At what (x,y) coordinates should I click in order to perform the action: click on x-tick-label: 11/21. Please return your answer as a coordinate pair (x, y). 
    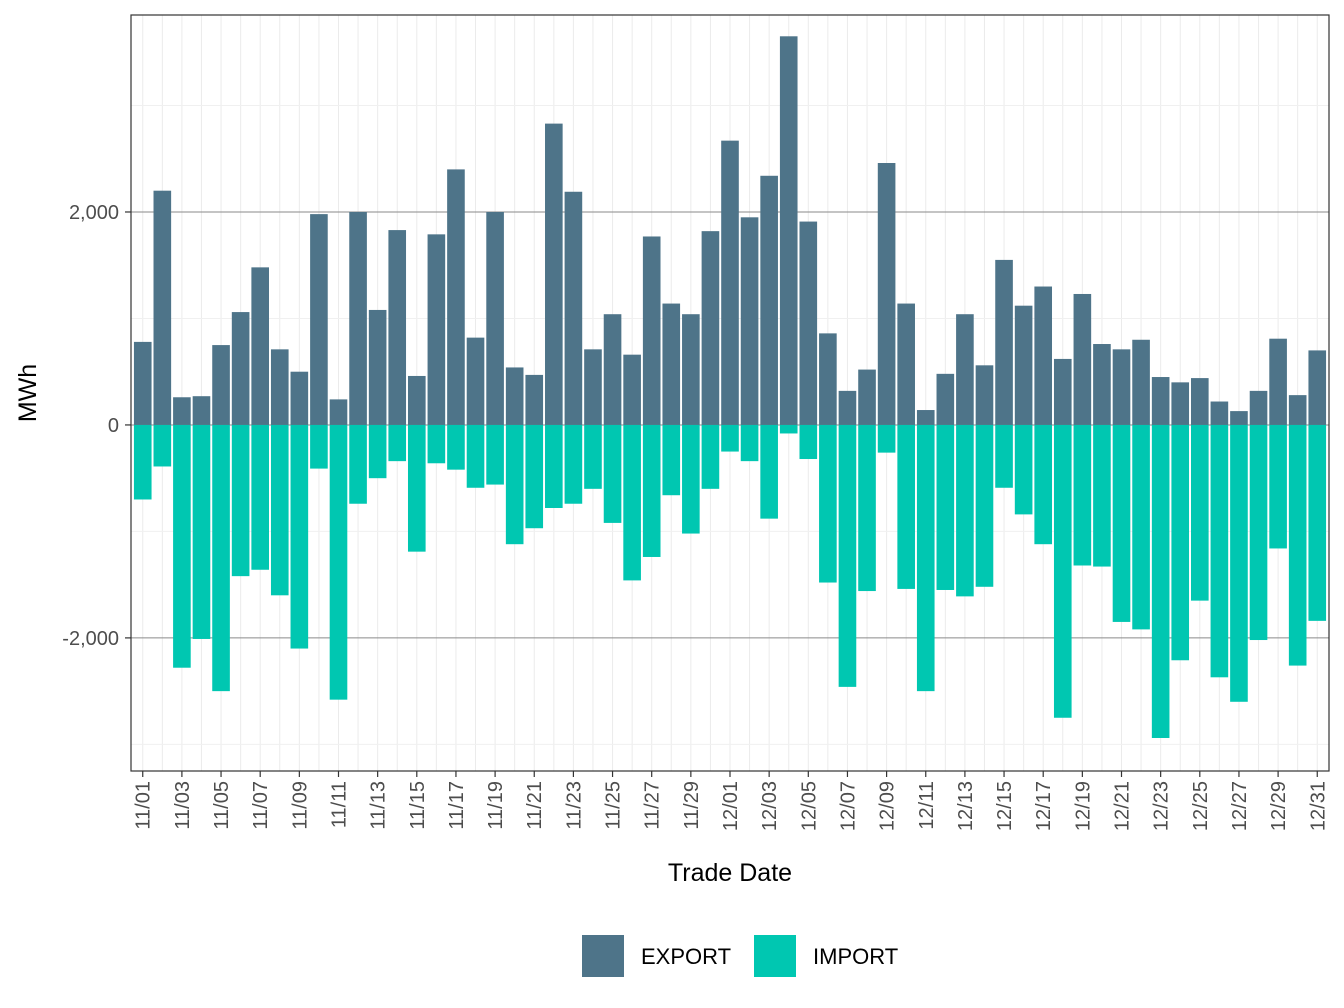
    Looking at the image, I should click on (535, 805).